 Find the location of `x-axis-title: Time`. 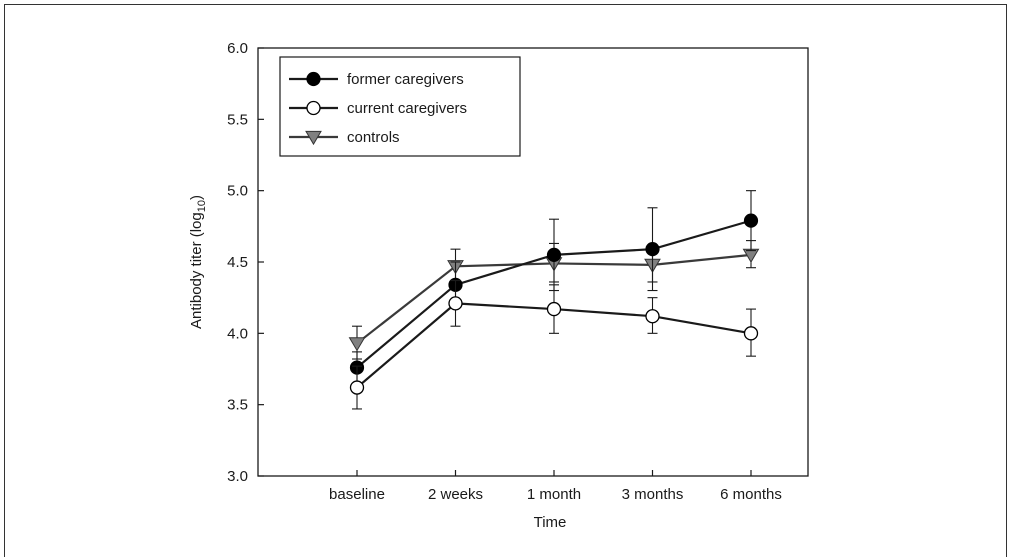

x-axis-title: Time is located at coordinates (550, 522).